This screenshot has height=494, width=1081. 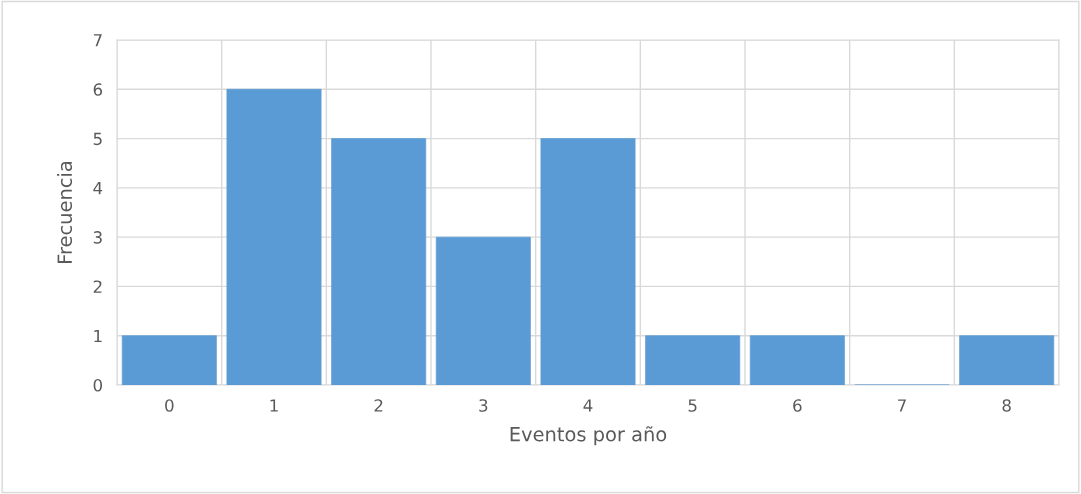 I want to click on y-tick-label: 6, so click(x=98, y=89).